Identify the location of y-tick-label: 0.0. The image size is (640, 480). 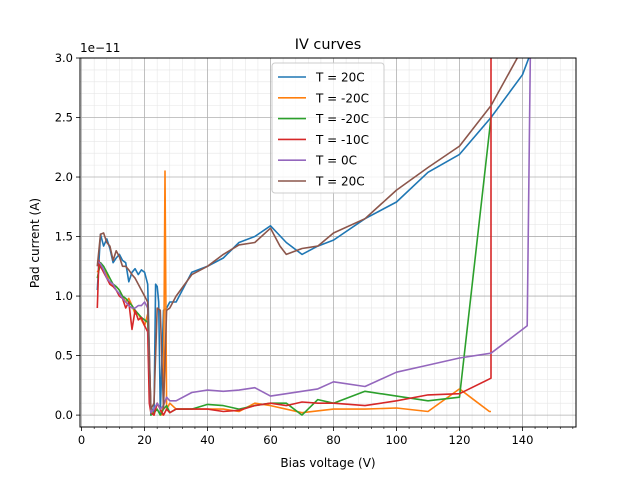
(64, 415).